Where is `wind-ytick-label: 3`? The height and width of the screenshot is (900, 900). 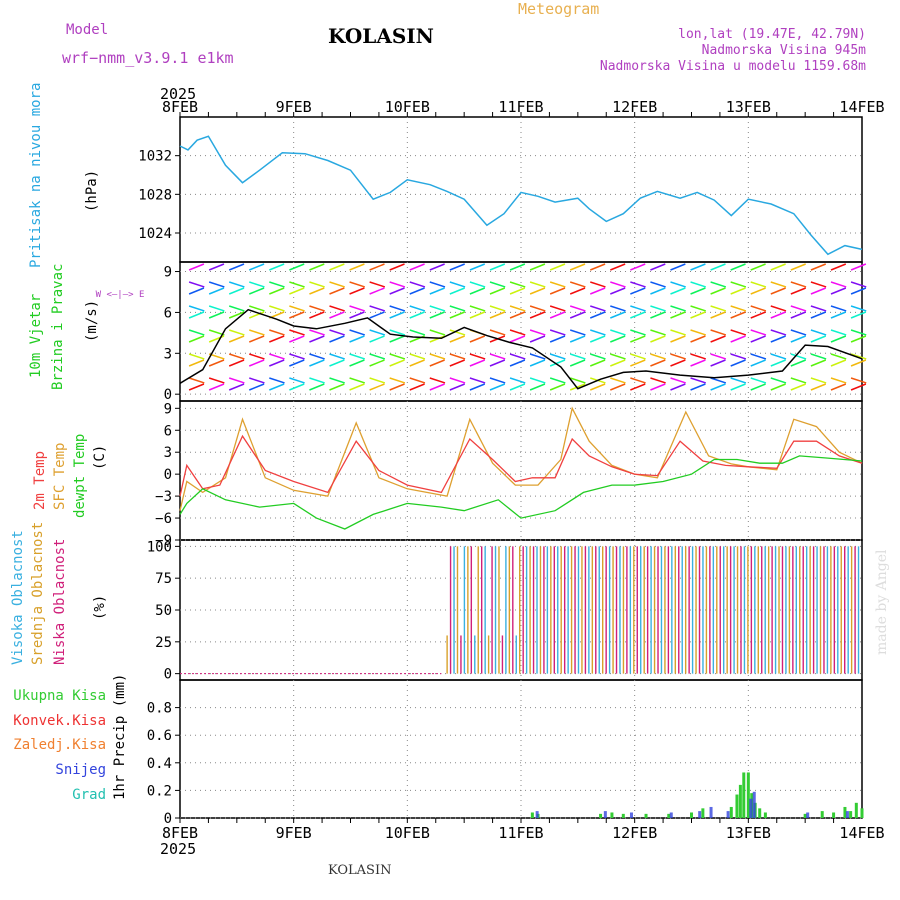 wind-ytick-label: 3 is located at coordinates (168, 354).